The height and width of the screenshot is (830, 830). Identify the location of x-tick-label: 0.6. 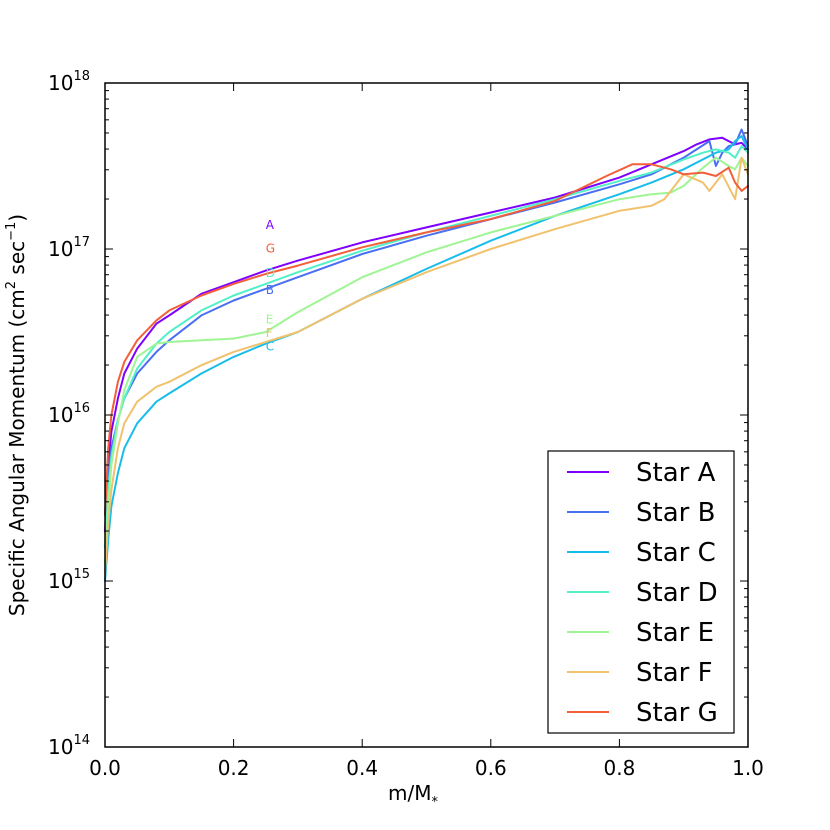
(491, 768).